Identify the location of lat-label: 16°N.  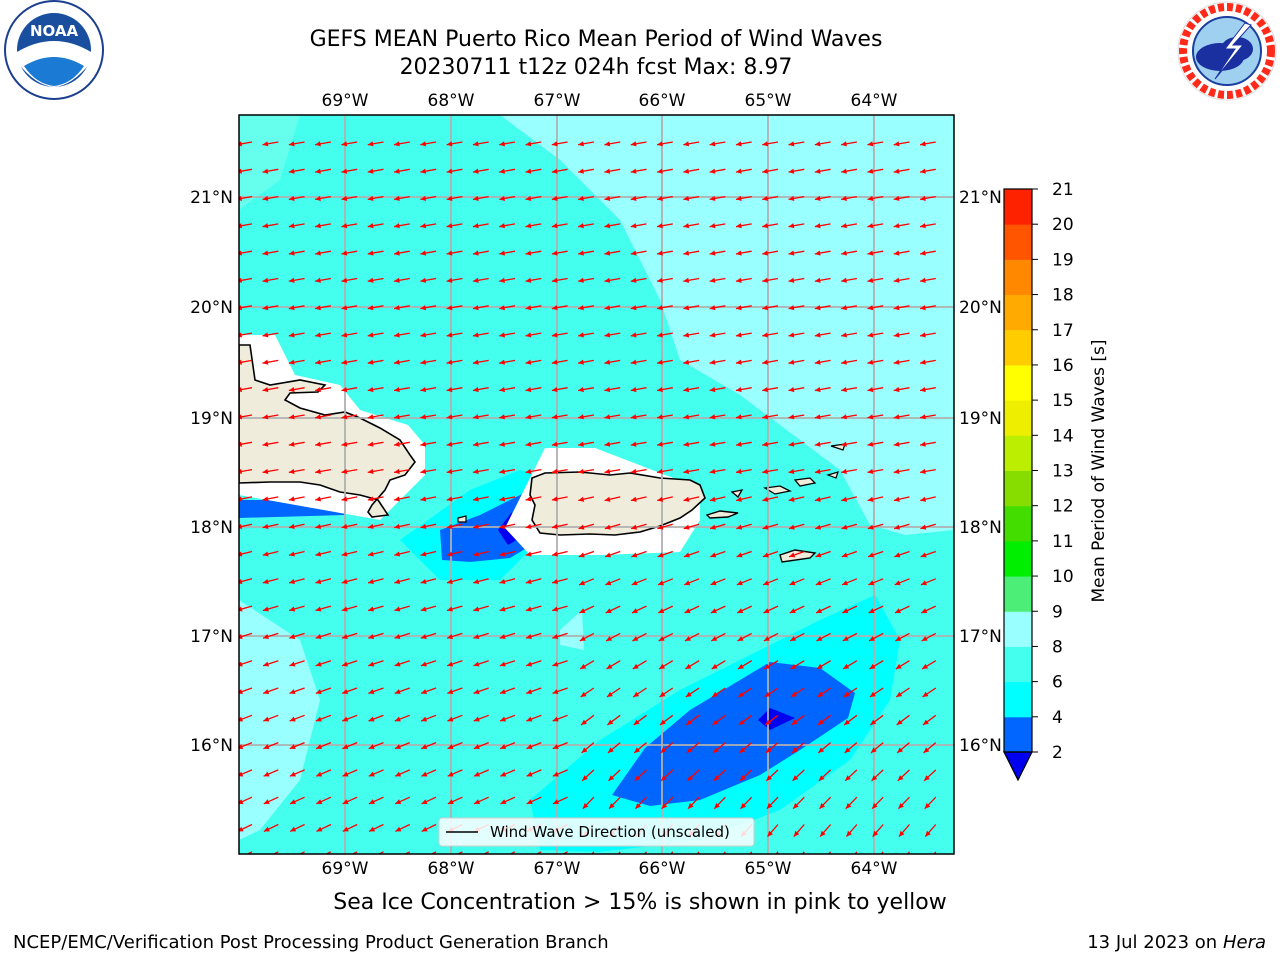
(980, 746).